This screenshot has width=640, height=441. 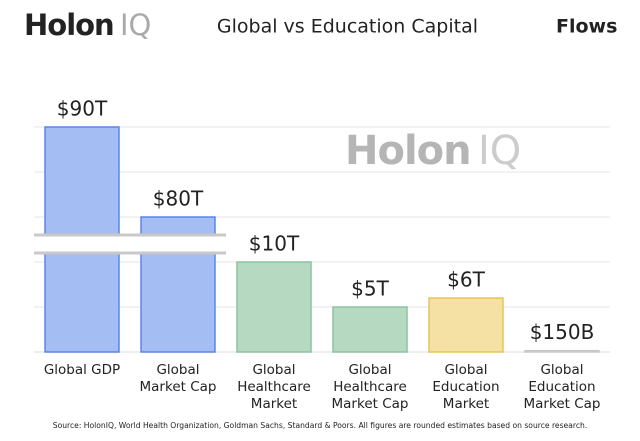 I want to click on x-tick-label: Global Education Market Cap, so click(x=562, y=387).